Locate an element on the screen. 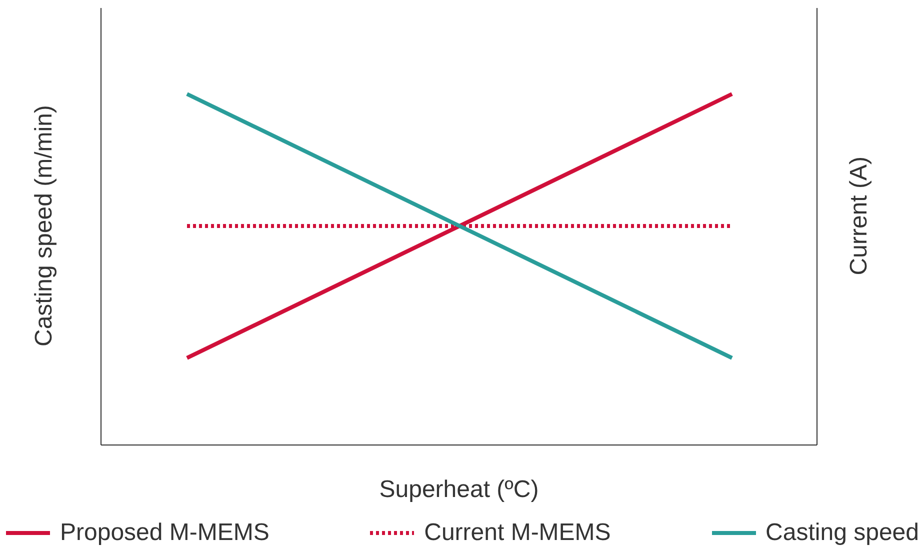 The image size is (921, 549). legend-label: Casting speed is located at coordinates (842, 533).